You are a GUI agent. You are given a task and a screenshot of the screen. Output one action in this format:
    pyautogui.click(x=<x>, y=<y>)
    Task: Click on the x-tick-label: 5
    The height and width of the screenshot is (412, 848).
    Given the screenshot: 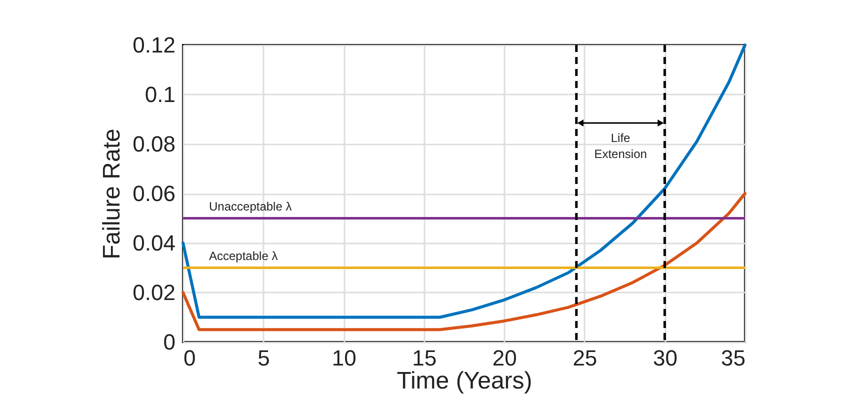 What is the action you would take?
    pyautogui.click(x=264, y=358)
    